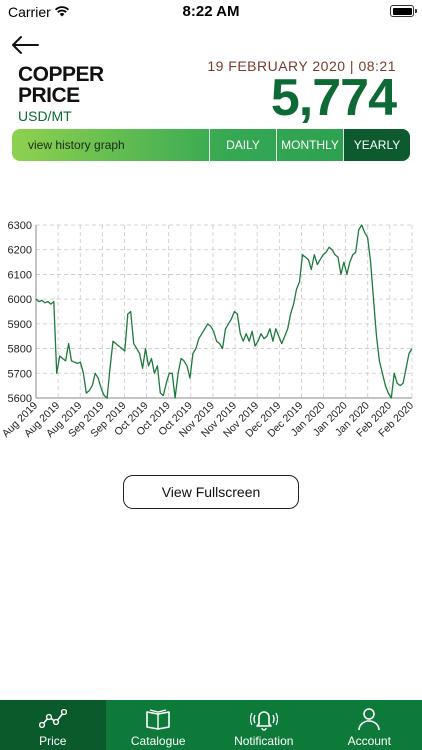 This screenshot has height=750, width=422. I want to click on y-tick-label: 6000, so click(20, 300).